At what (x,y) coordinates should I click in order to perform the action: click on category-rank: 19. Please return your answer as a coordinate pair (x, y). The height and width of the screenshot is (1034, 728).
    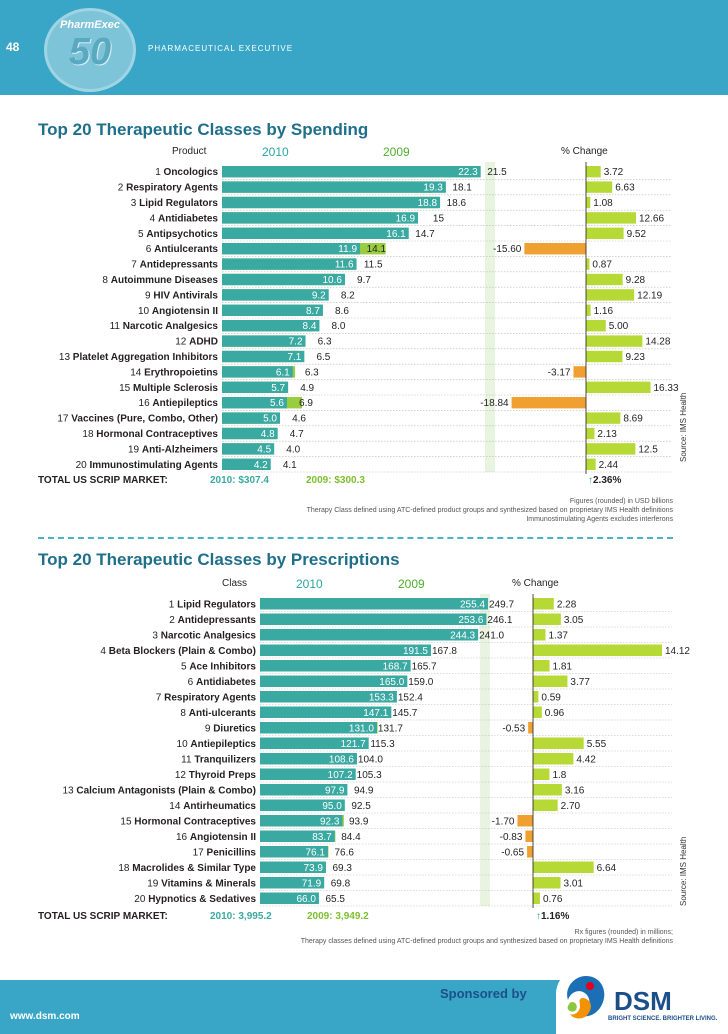
    Looking at the image, I should click on (154, 883).